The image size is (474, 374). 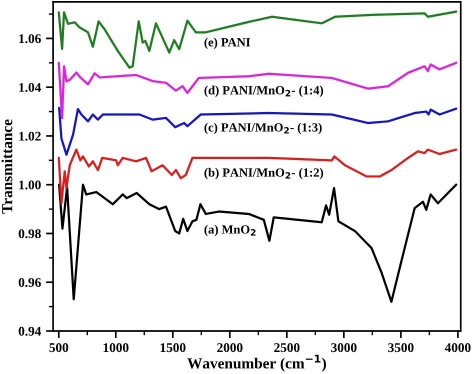 I want to click on x-tick-label: 3500, so click(x=401, y=347).